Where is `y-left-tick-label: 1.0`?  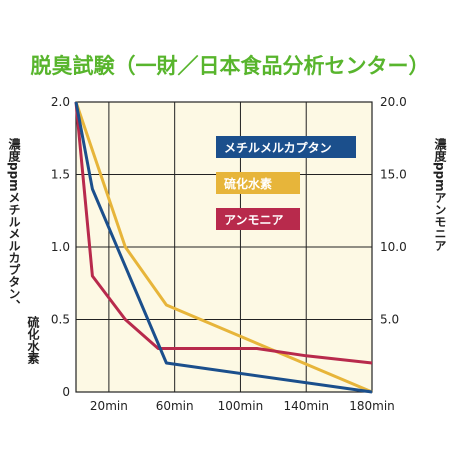
y-left-tick-label: 1.0 is located at coordinates (60, 247).